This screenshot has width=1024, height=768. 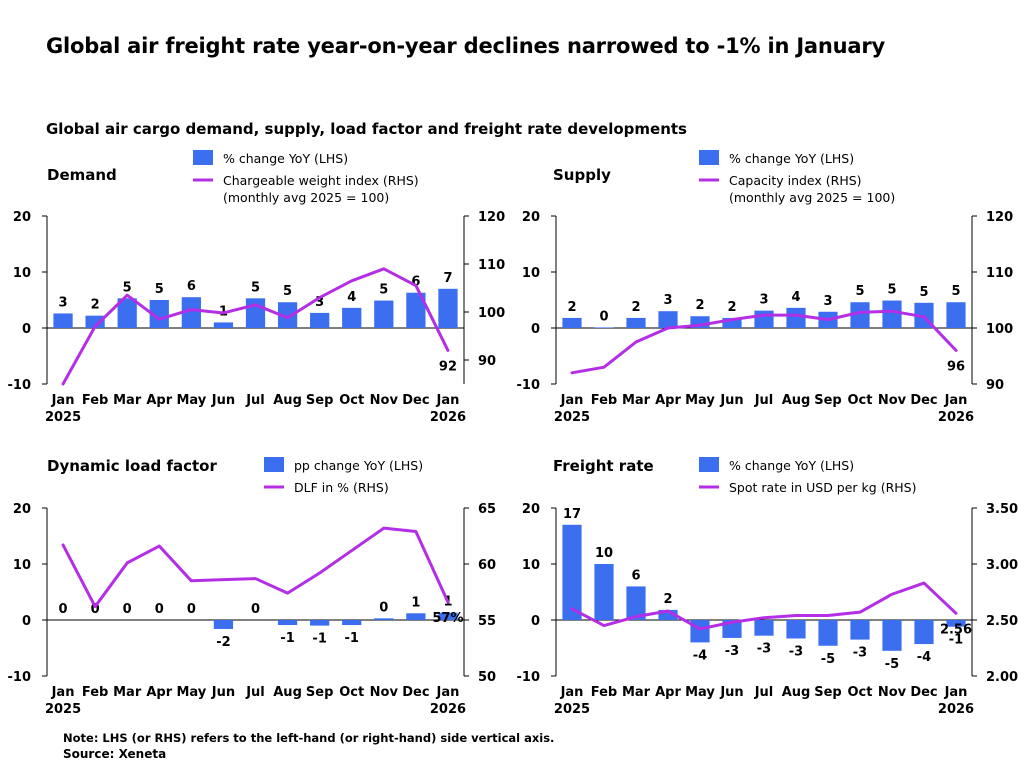 I want to click on bar-value-label: 4, so click(x=795, y=297).